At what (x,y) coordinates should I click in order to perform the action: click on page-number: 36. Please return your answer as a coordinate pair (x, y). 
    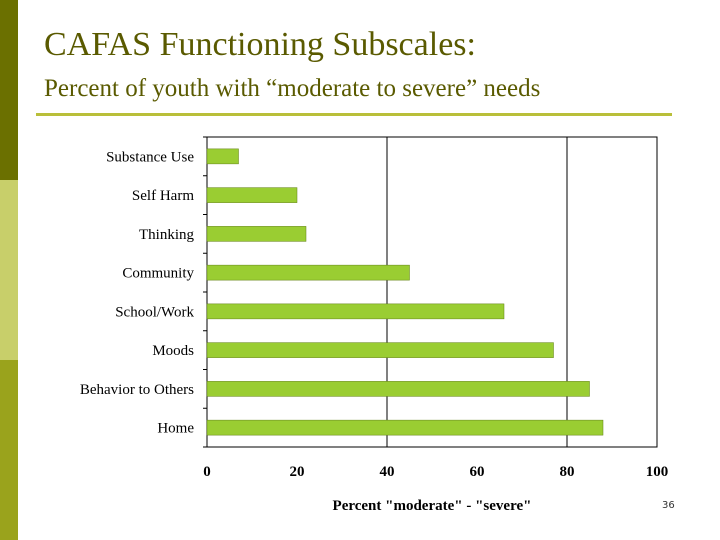
    Looking at the image, I should click on (668, 505).